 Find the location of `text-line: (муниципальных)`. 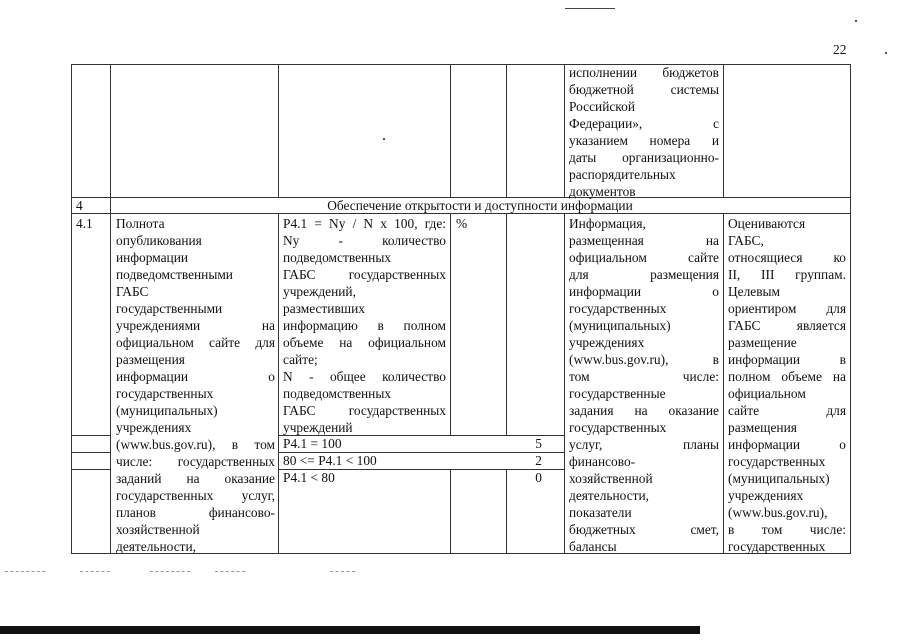

text-line: (муниципальных) is located at coordinates (620, 325).